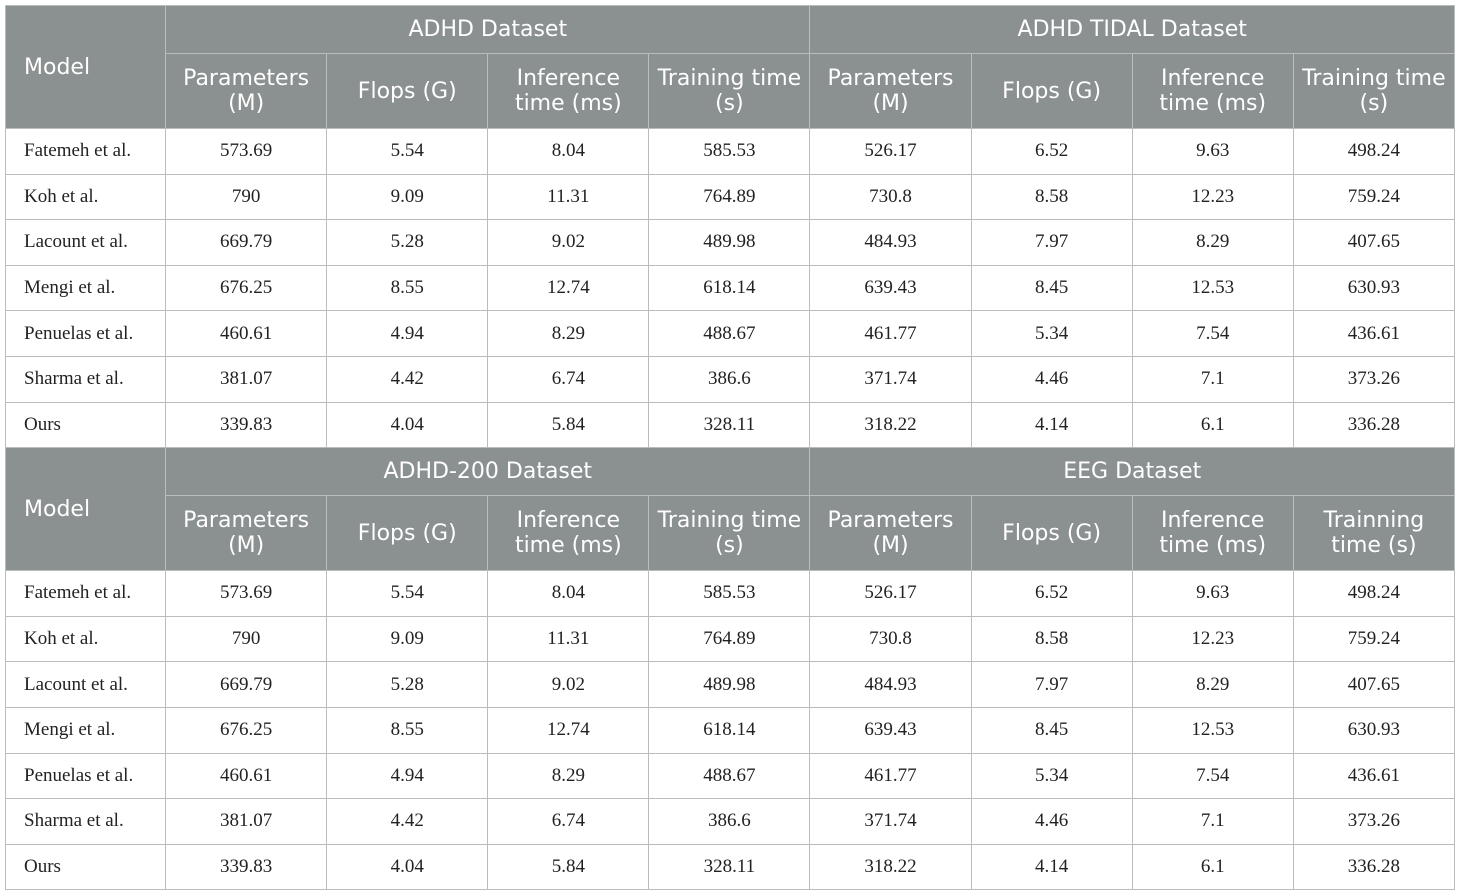 The height and width of the screenshot is (890, 1461). What do you see at coordinates (407, 333) in the screenshot?
I see `metric-value-cell: 4.94` at bounding box center [407, 333].